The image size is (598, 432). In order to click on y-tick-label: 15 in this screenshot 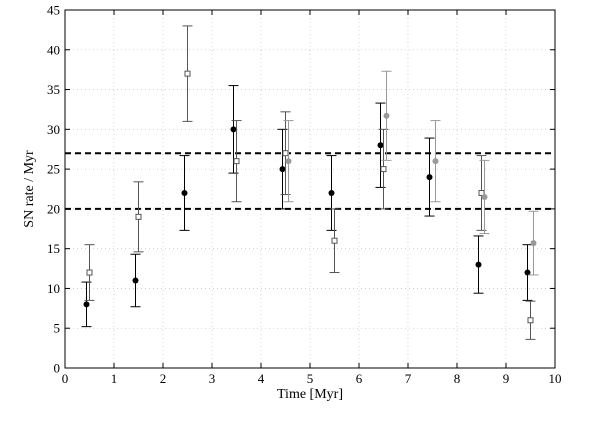, I will do `click(53, 248)`.